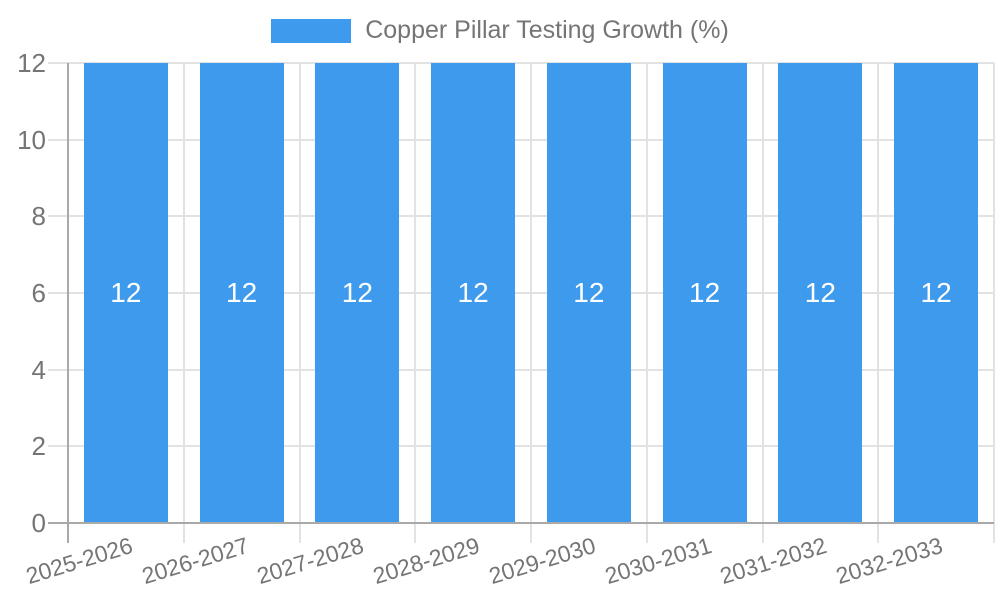 The image size is (1000, 600). What do you see at coordinates (310, 561) in the screenshot?
I see `x-axis-tick-label: 2027-2028` at bounding box center [310, 561].